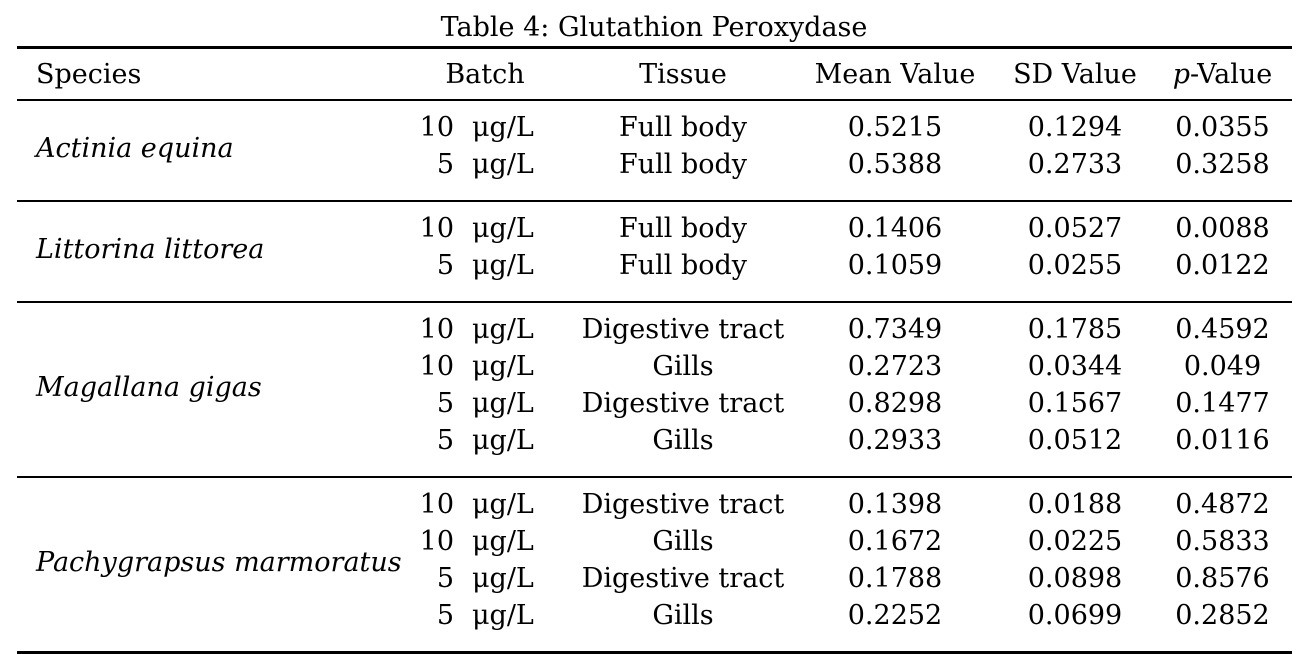 Image resolution: width=1308 pixels, height=654 pixels. Describe the element at coordinates (1075, 403) in the screenshot. I see `sd-value-cell: 0.1567` at that location.